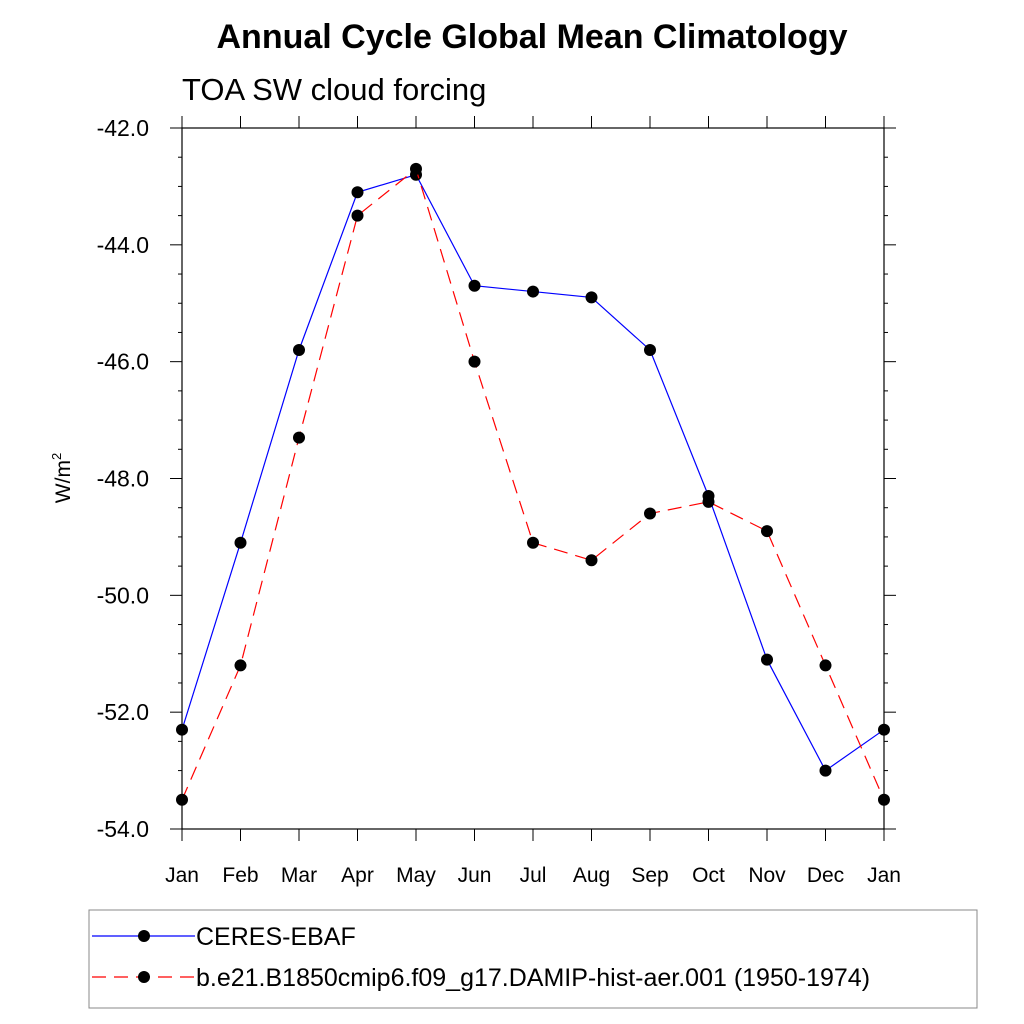 This screenshot has width=1024, height=1024. I want to click on y-axis-label: W/m2, so click(62, 478).